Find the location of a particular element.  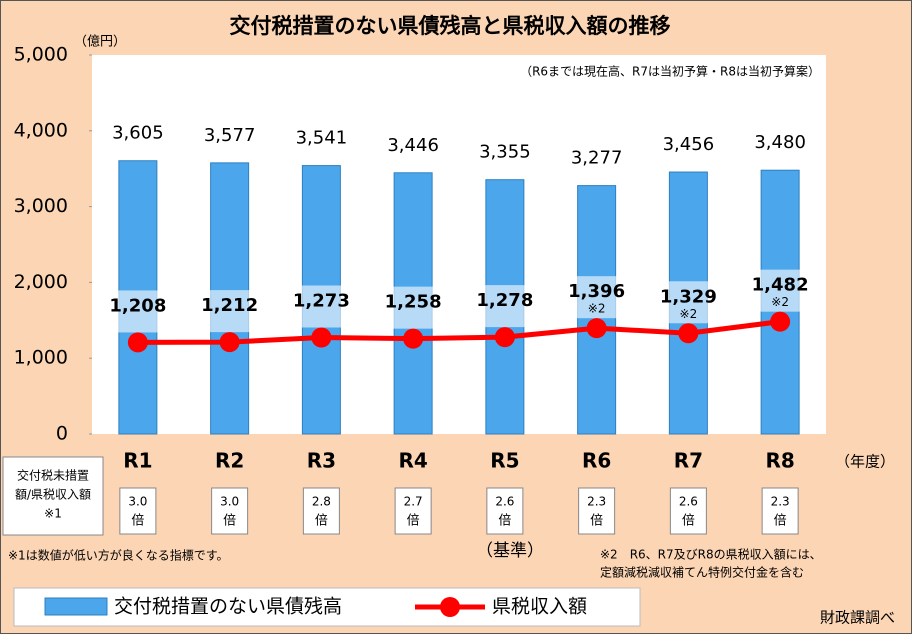

y-tick-label: 5,000 is located at coordinates (41, 55).